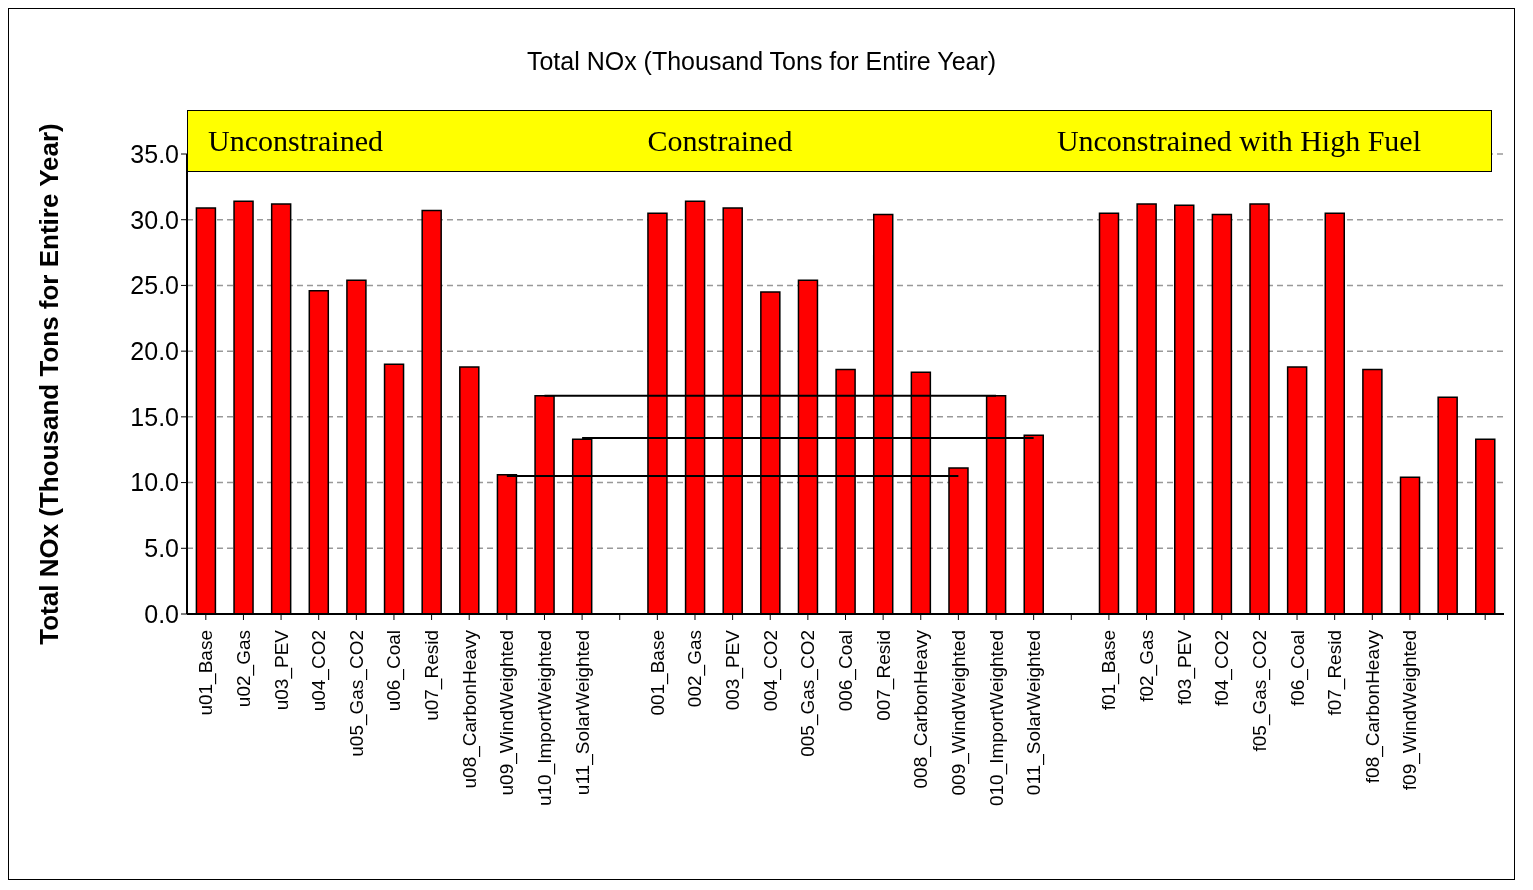  What do you see at coordinates (1034, 713) in the screenshot?
I see `x-tick-label: 011_SolarWeighted` at bounding box center [1034, 713].